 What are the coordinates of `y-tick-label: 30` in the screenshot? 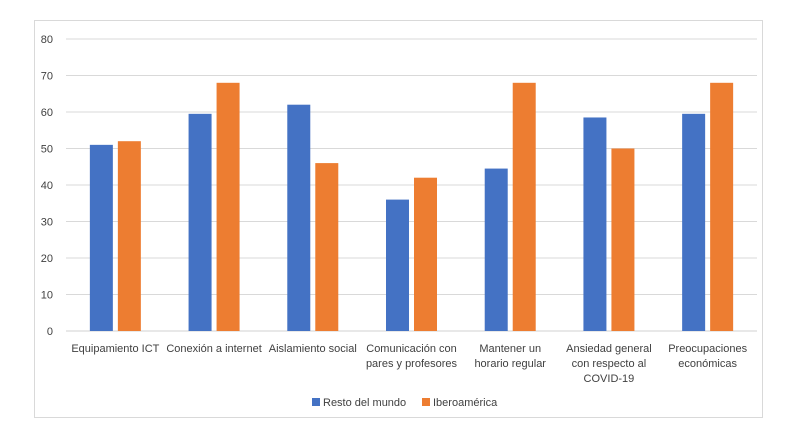 It's located at (47, 223).